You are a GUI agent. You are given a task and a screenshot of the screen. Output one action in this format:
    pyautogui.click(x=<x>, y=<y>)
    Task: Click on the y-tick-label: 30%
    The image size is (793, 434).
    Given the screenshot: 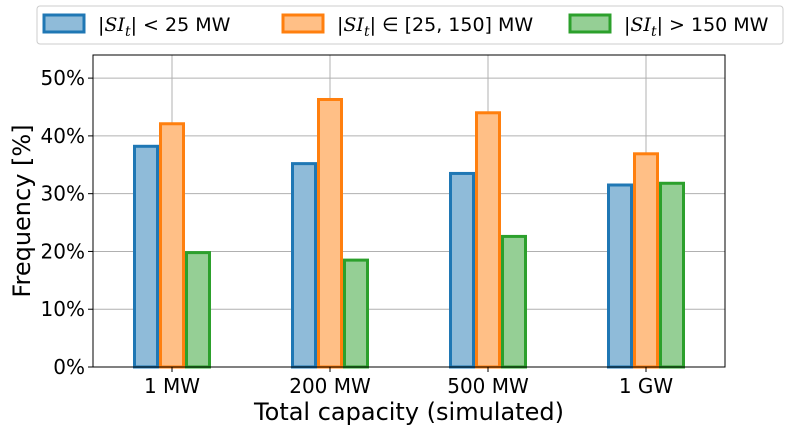 What is the action you would take?
    pyautogui.click(x=63, y=194)
    